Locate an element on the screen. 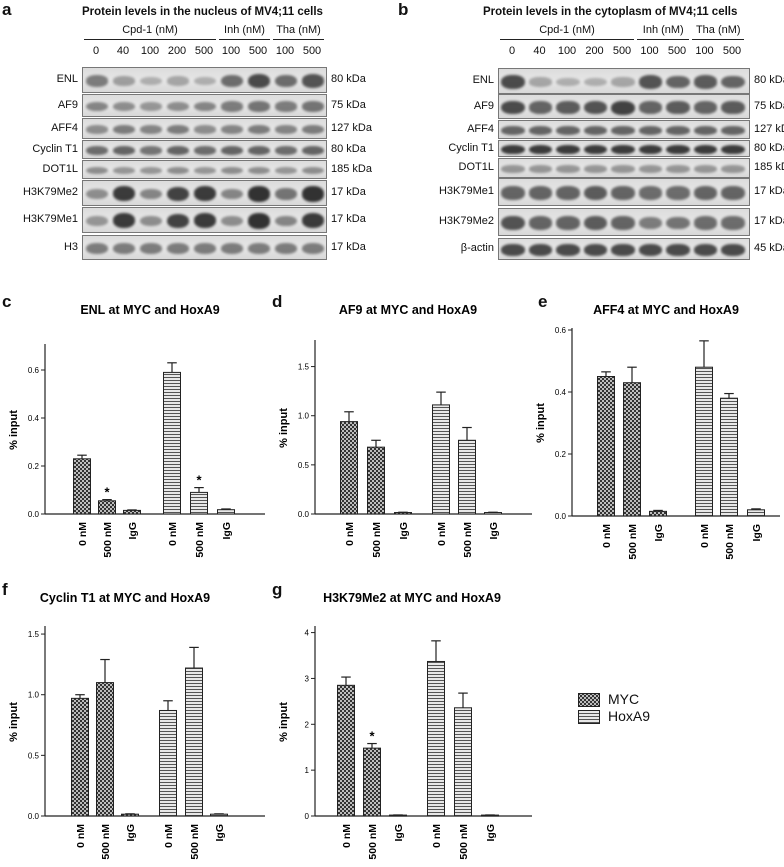 This screenshot has height=867, width=784. legend-swatch-hoxa9 is located at coordinates (589, 717).